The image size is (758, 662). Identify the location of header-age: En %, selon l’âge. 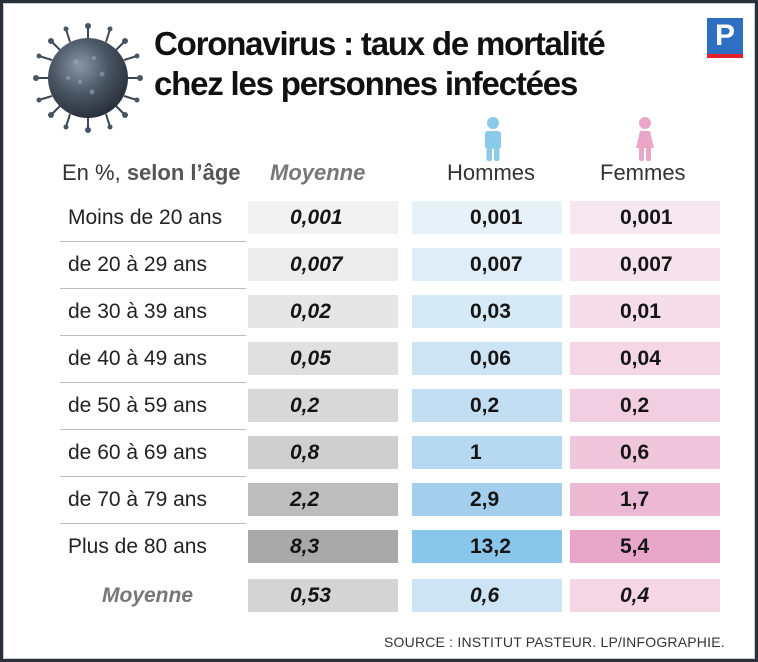
(151, 173).